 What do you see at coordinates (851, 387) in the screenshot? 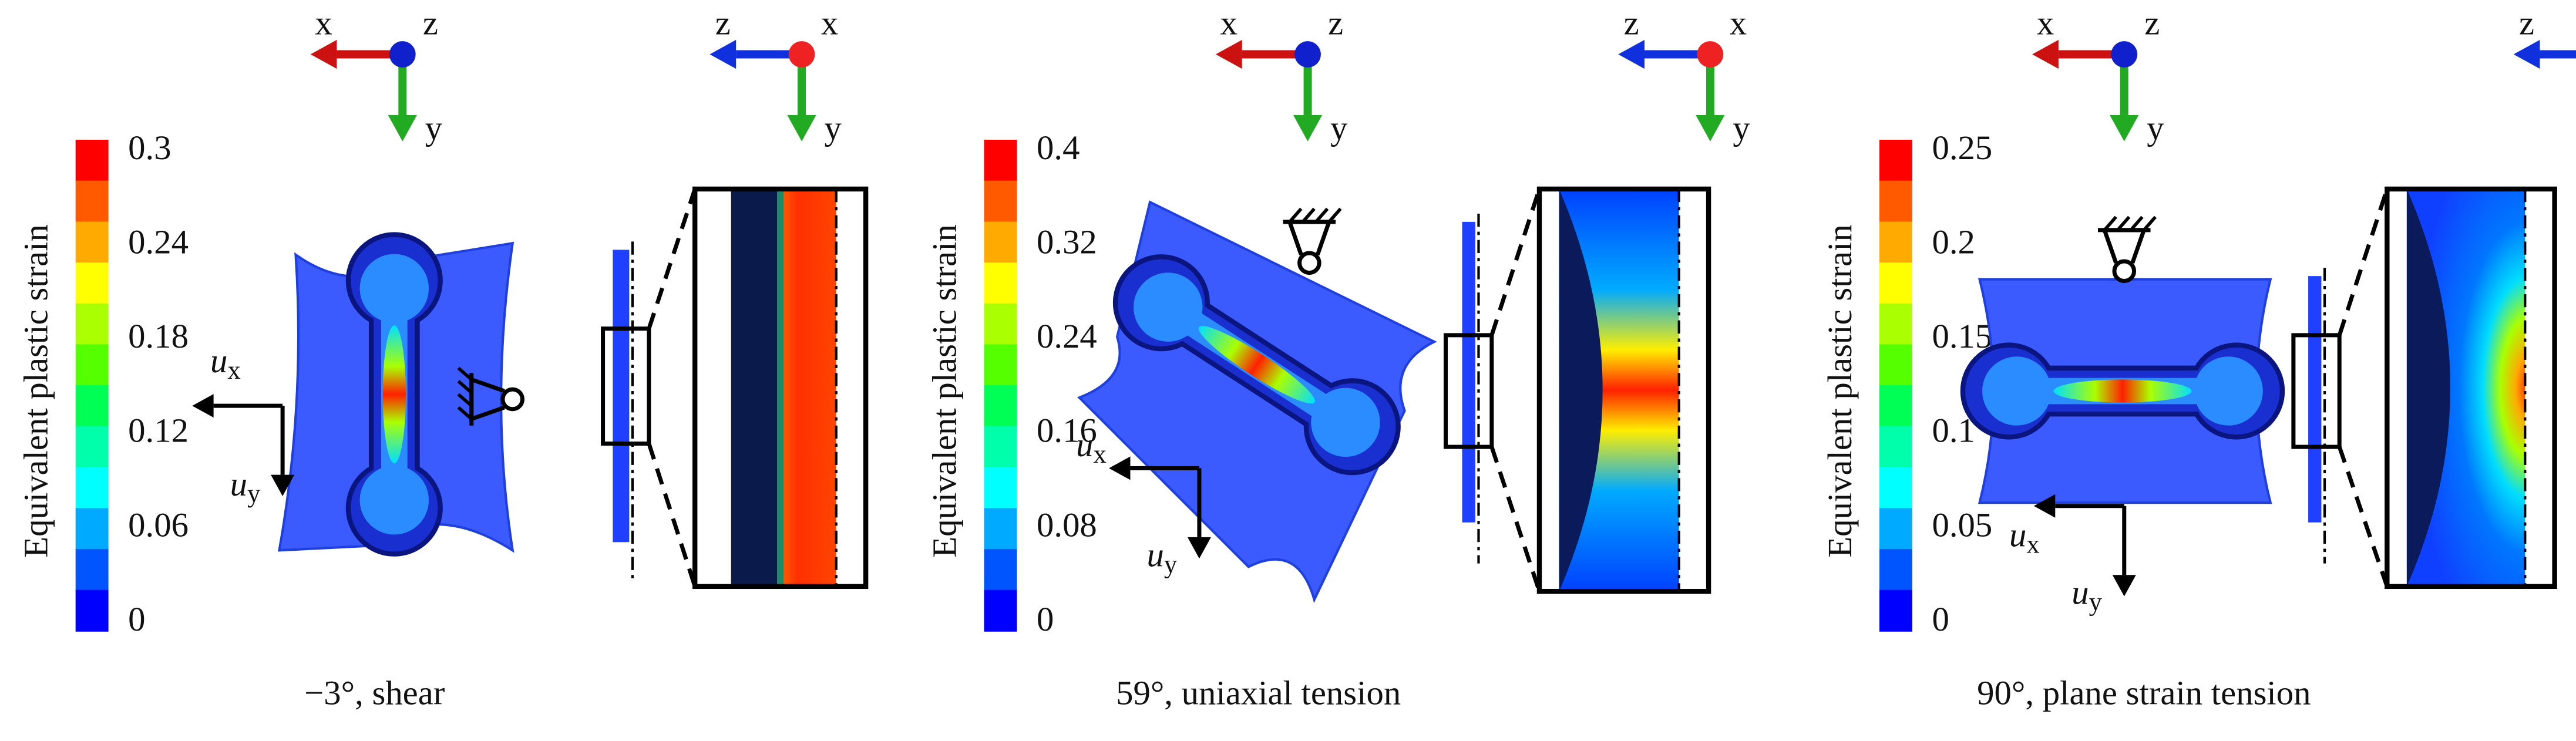
I see `zoom-white-right` at bounding box center [851, 387].